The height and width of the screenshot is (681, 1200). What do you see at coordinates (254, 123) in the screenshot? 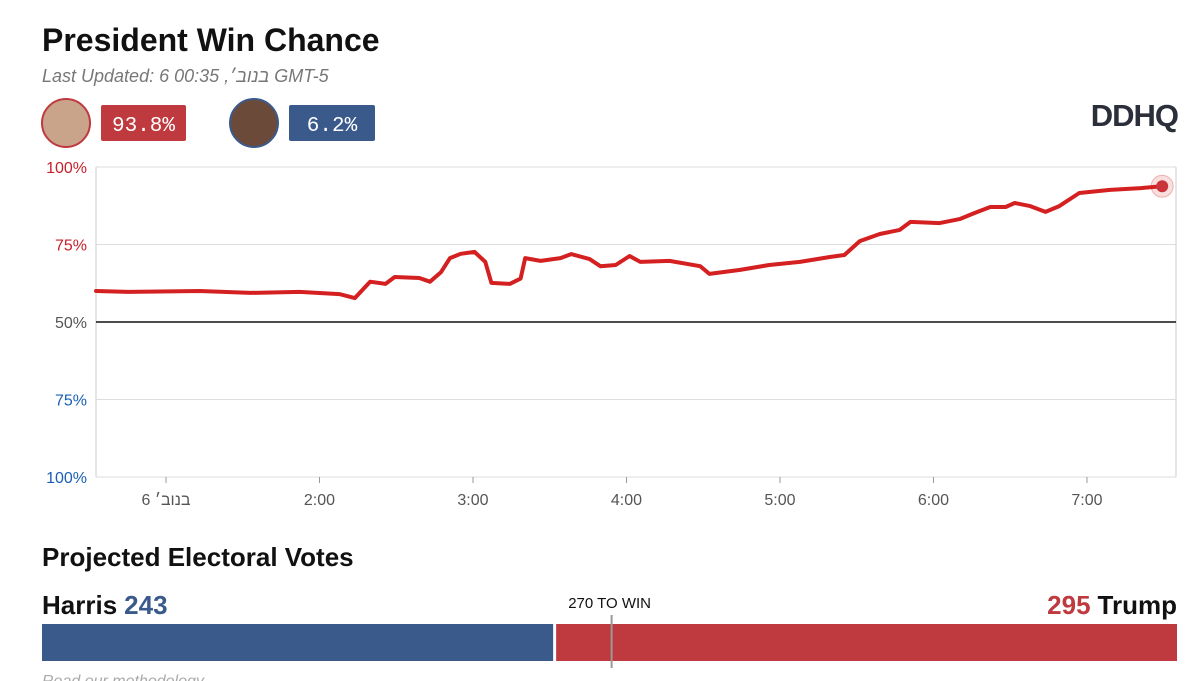
I see `harris-avatar` at bounding box center [254, 123].